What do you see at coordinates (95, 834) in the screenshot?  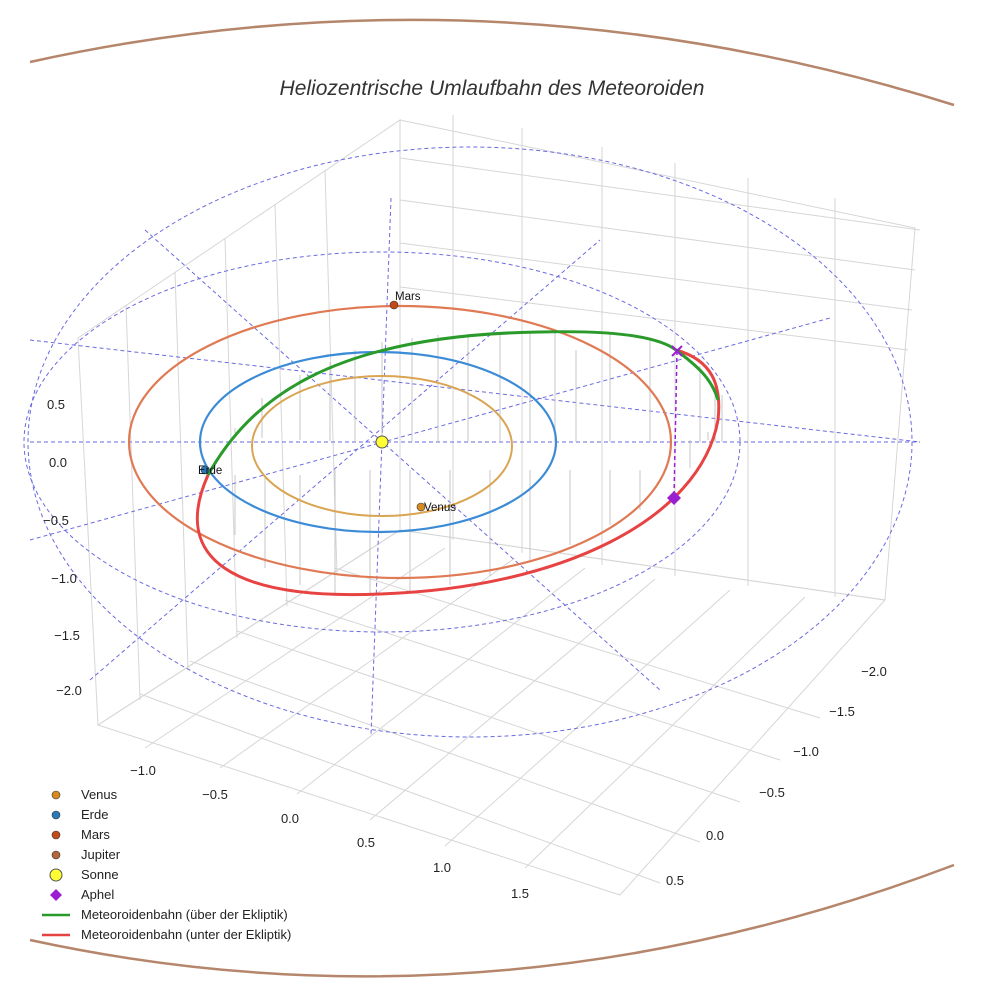 I see `legend-label: Mars` at bounding box center [95, 834].